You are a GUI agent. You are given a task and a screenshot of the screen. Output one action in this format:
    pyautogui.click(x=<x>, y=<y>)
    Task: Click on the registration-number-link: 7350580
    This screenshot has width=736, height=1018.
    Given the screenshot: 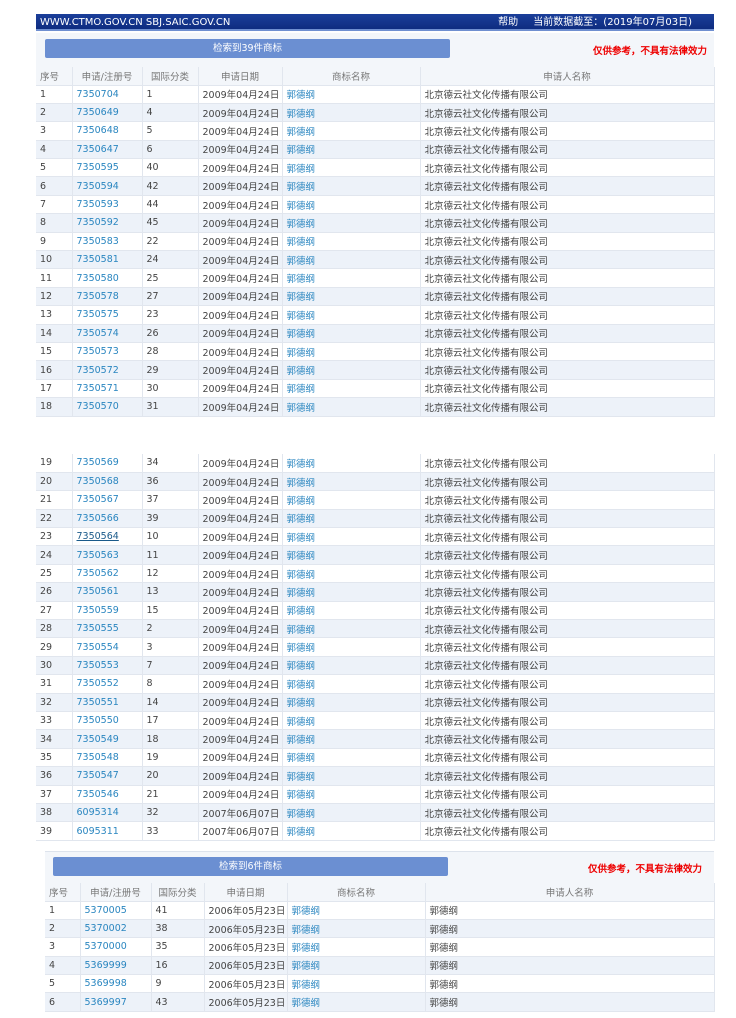 What is the action you would take?
    pyautogui.click(x=107, y=278)
    